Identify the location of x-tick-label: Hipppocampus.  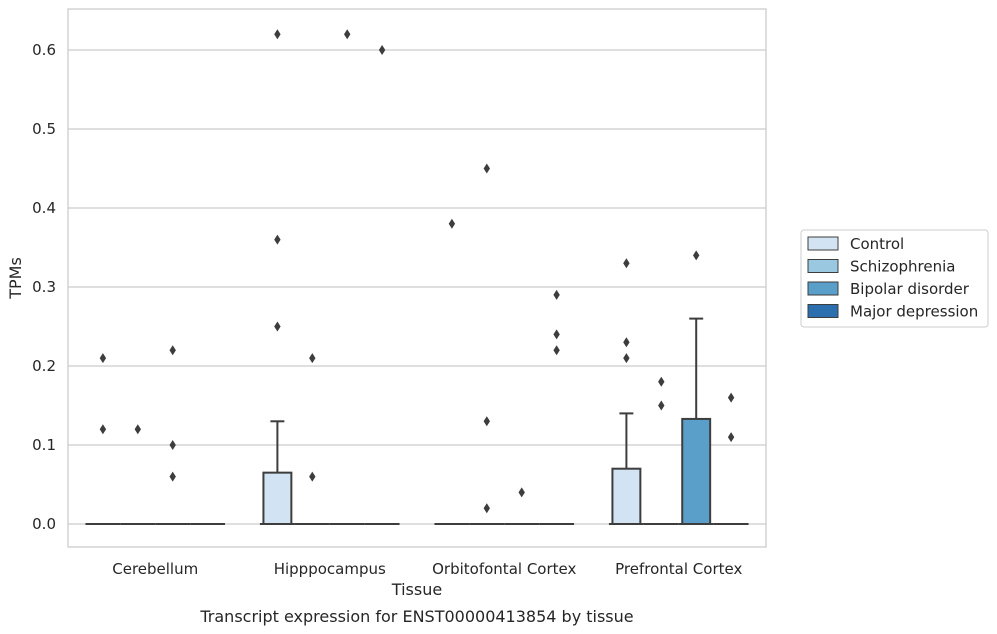
(330, 569).